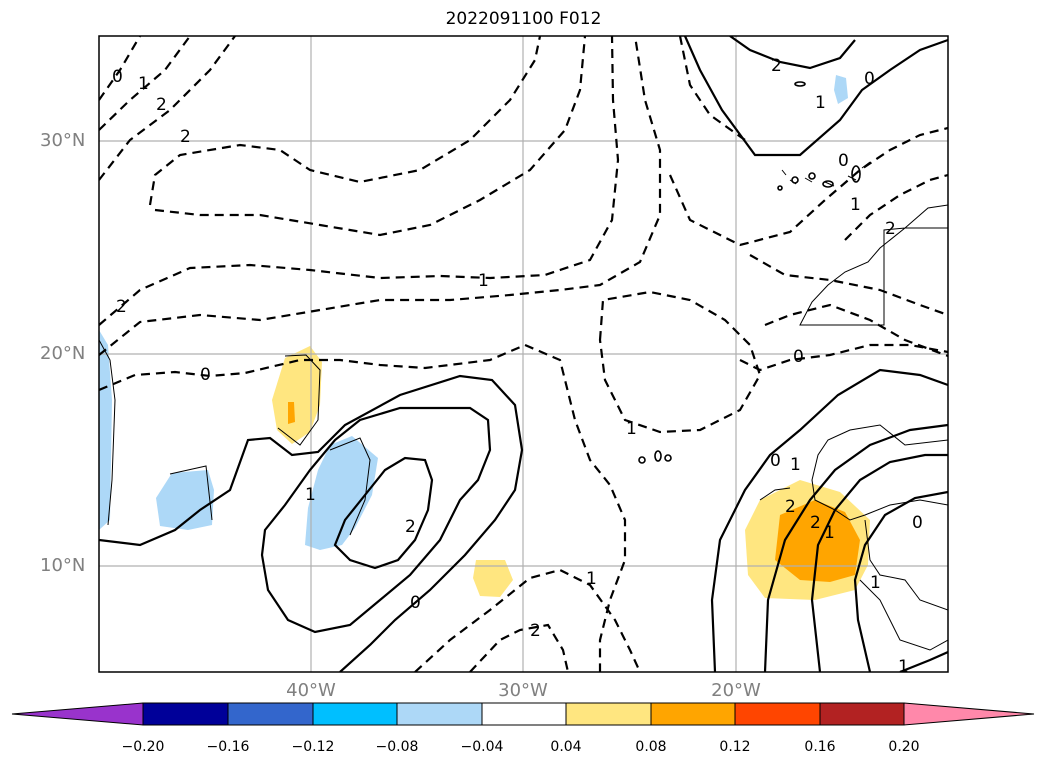  I want to click on colorbar-tick: −0.12, so click(313, 747).